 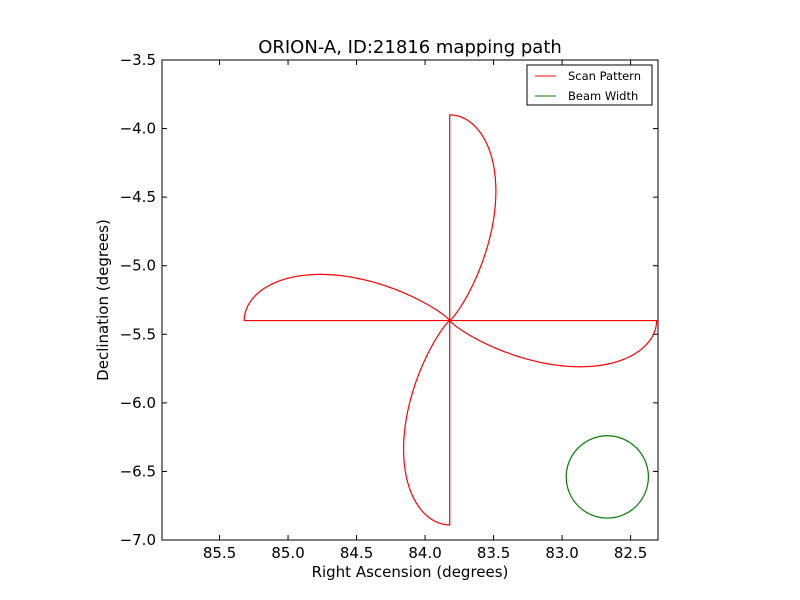 What do you see at coordinates (138, 334) in the screenshot?
I see `y-tick-label: −5.5` at bounding box center [138, 334].